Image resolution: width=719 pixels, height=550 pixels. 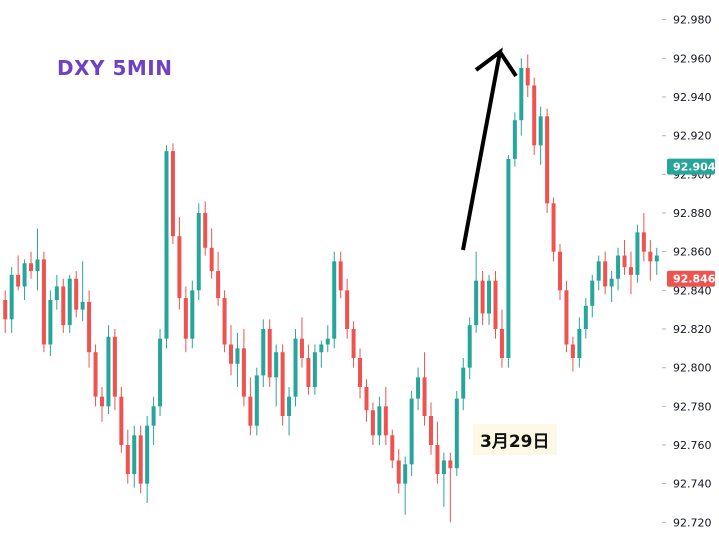 I want to click on y-tick-label: 92.940, so click(x=692, y=97).